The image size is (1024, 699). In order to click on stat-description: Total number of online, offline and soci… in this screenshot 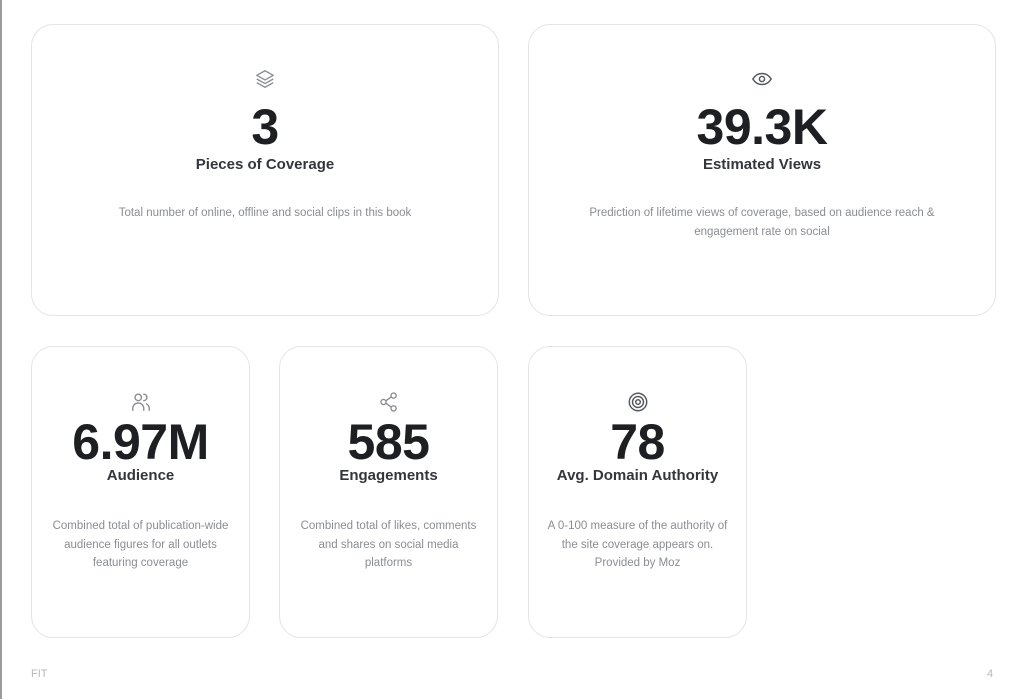, I will do `click(265, 213)`.